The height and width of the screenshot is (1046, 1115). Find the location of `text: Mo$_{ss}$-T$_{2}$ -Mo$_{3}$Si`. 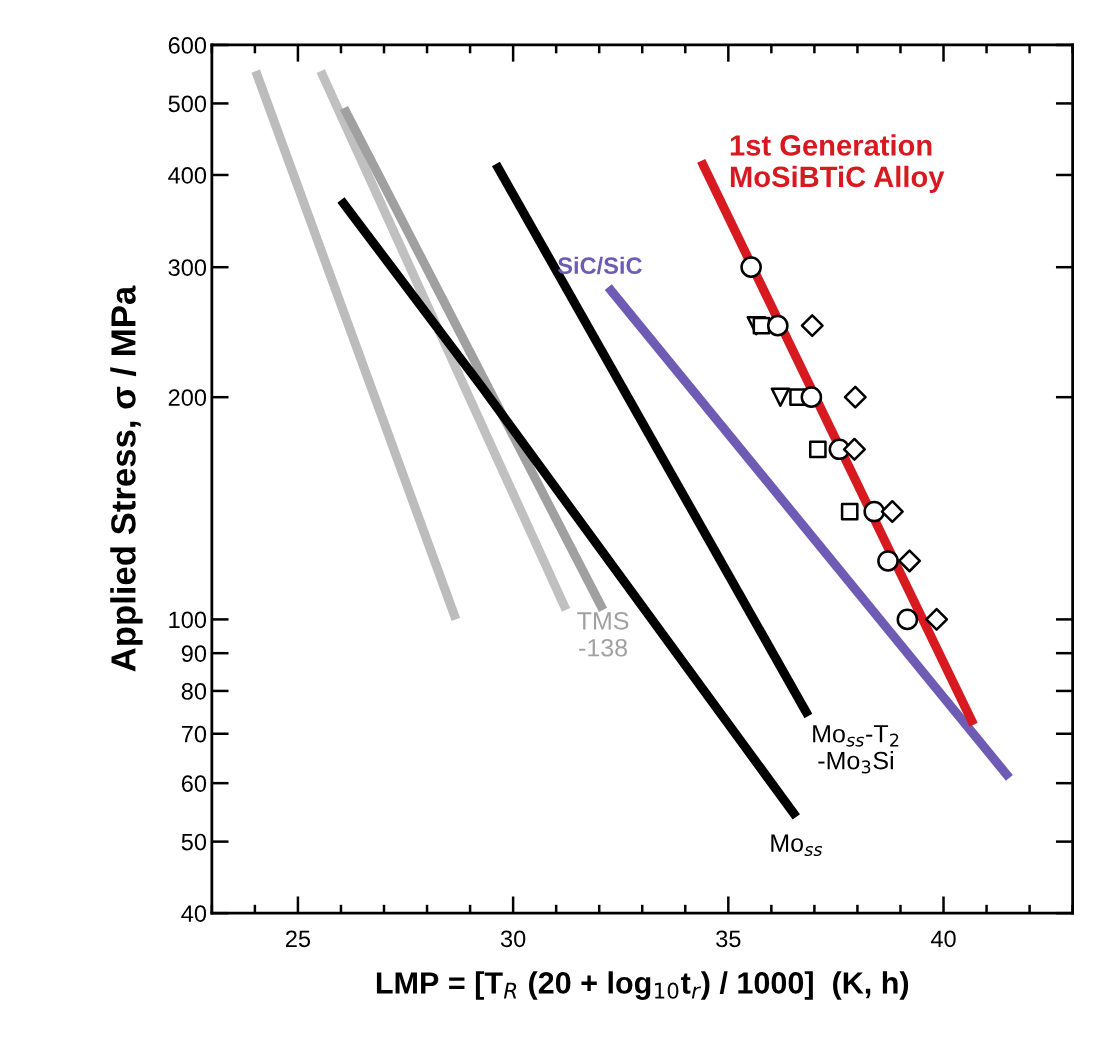

text: Mo$_{ss}$-T$_{2}$ -Mo$_{3}$Si is located at coordinates (856, 749).